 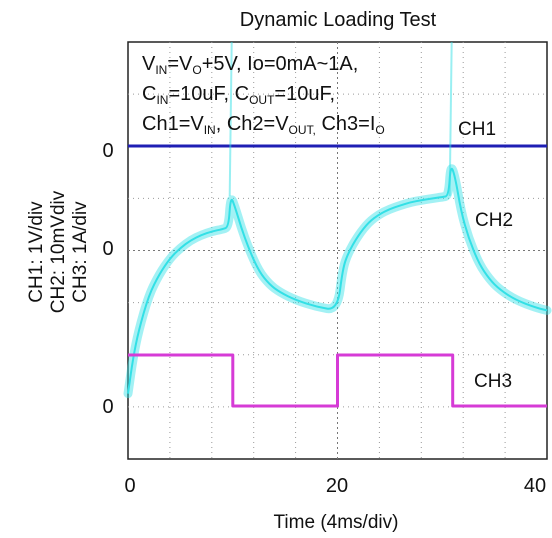 I want to click on series-ch3-trace, so click(x=337, y=380).